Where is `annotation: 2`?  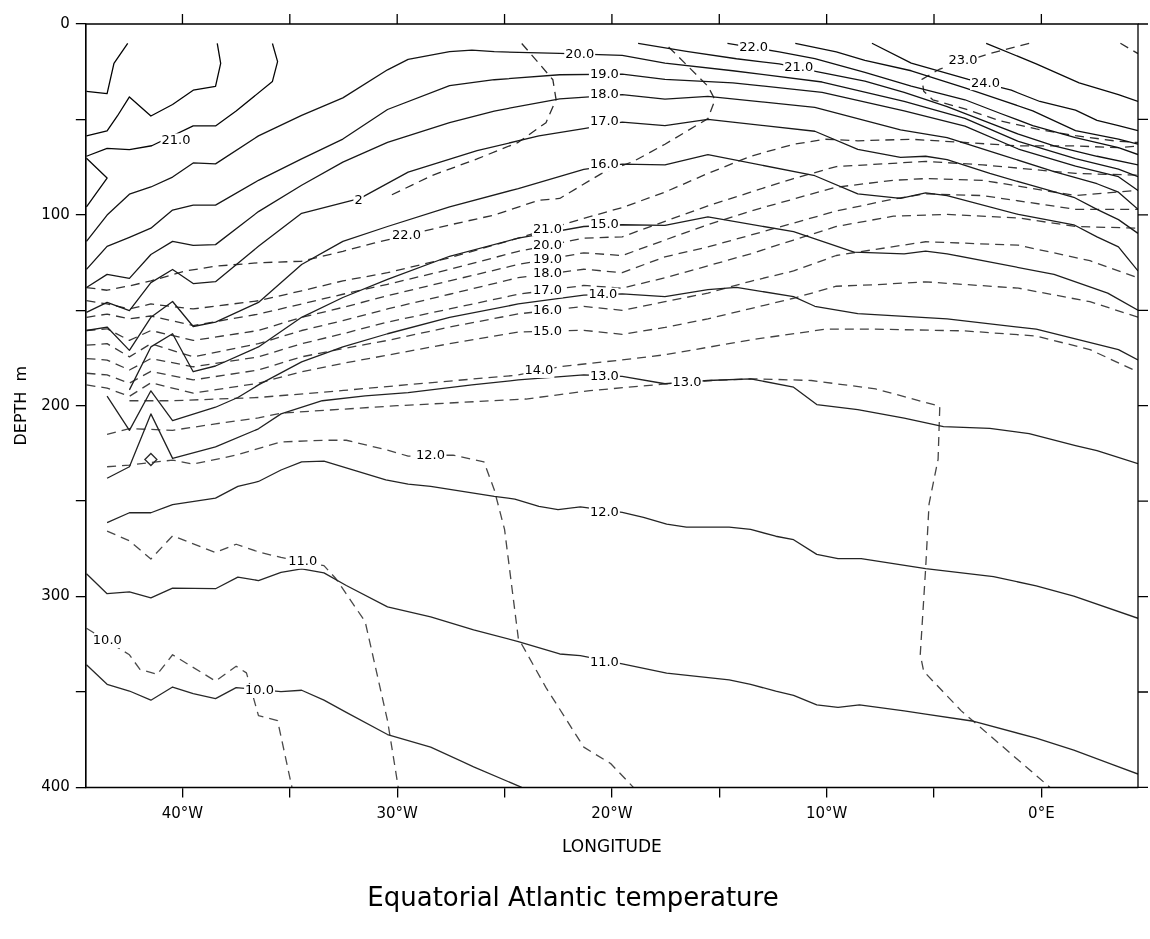 annotation: 2 is located at coordinates (358, 199).